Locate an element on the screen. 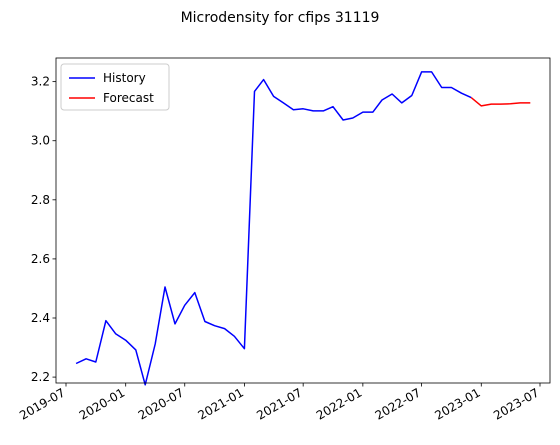 The width and height of the screenshot is (560, 445). legend-label-forecast: Forecast is located at coordinates (128, 98).